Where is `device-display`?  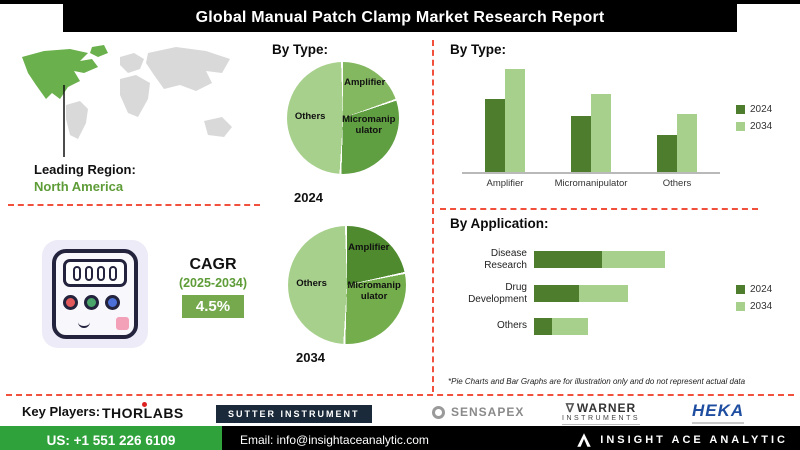 device-display is located at coordinates (95, 273).